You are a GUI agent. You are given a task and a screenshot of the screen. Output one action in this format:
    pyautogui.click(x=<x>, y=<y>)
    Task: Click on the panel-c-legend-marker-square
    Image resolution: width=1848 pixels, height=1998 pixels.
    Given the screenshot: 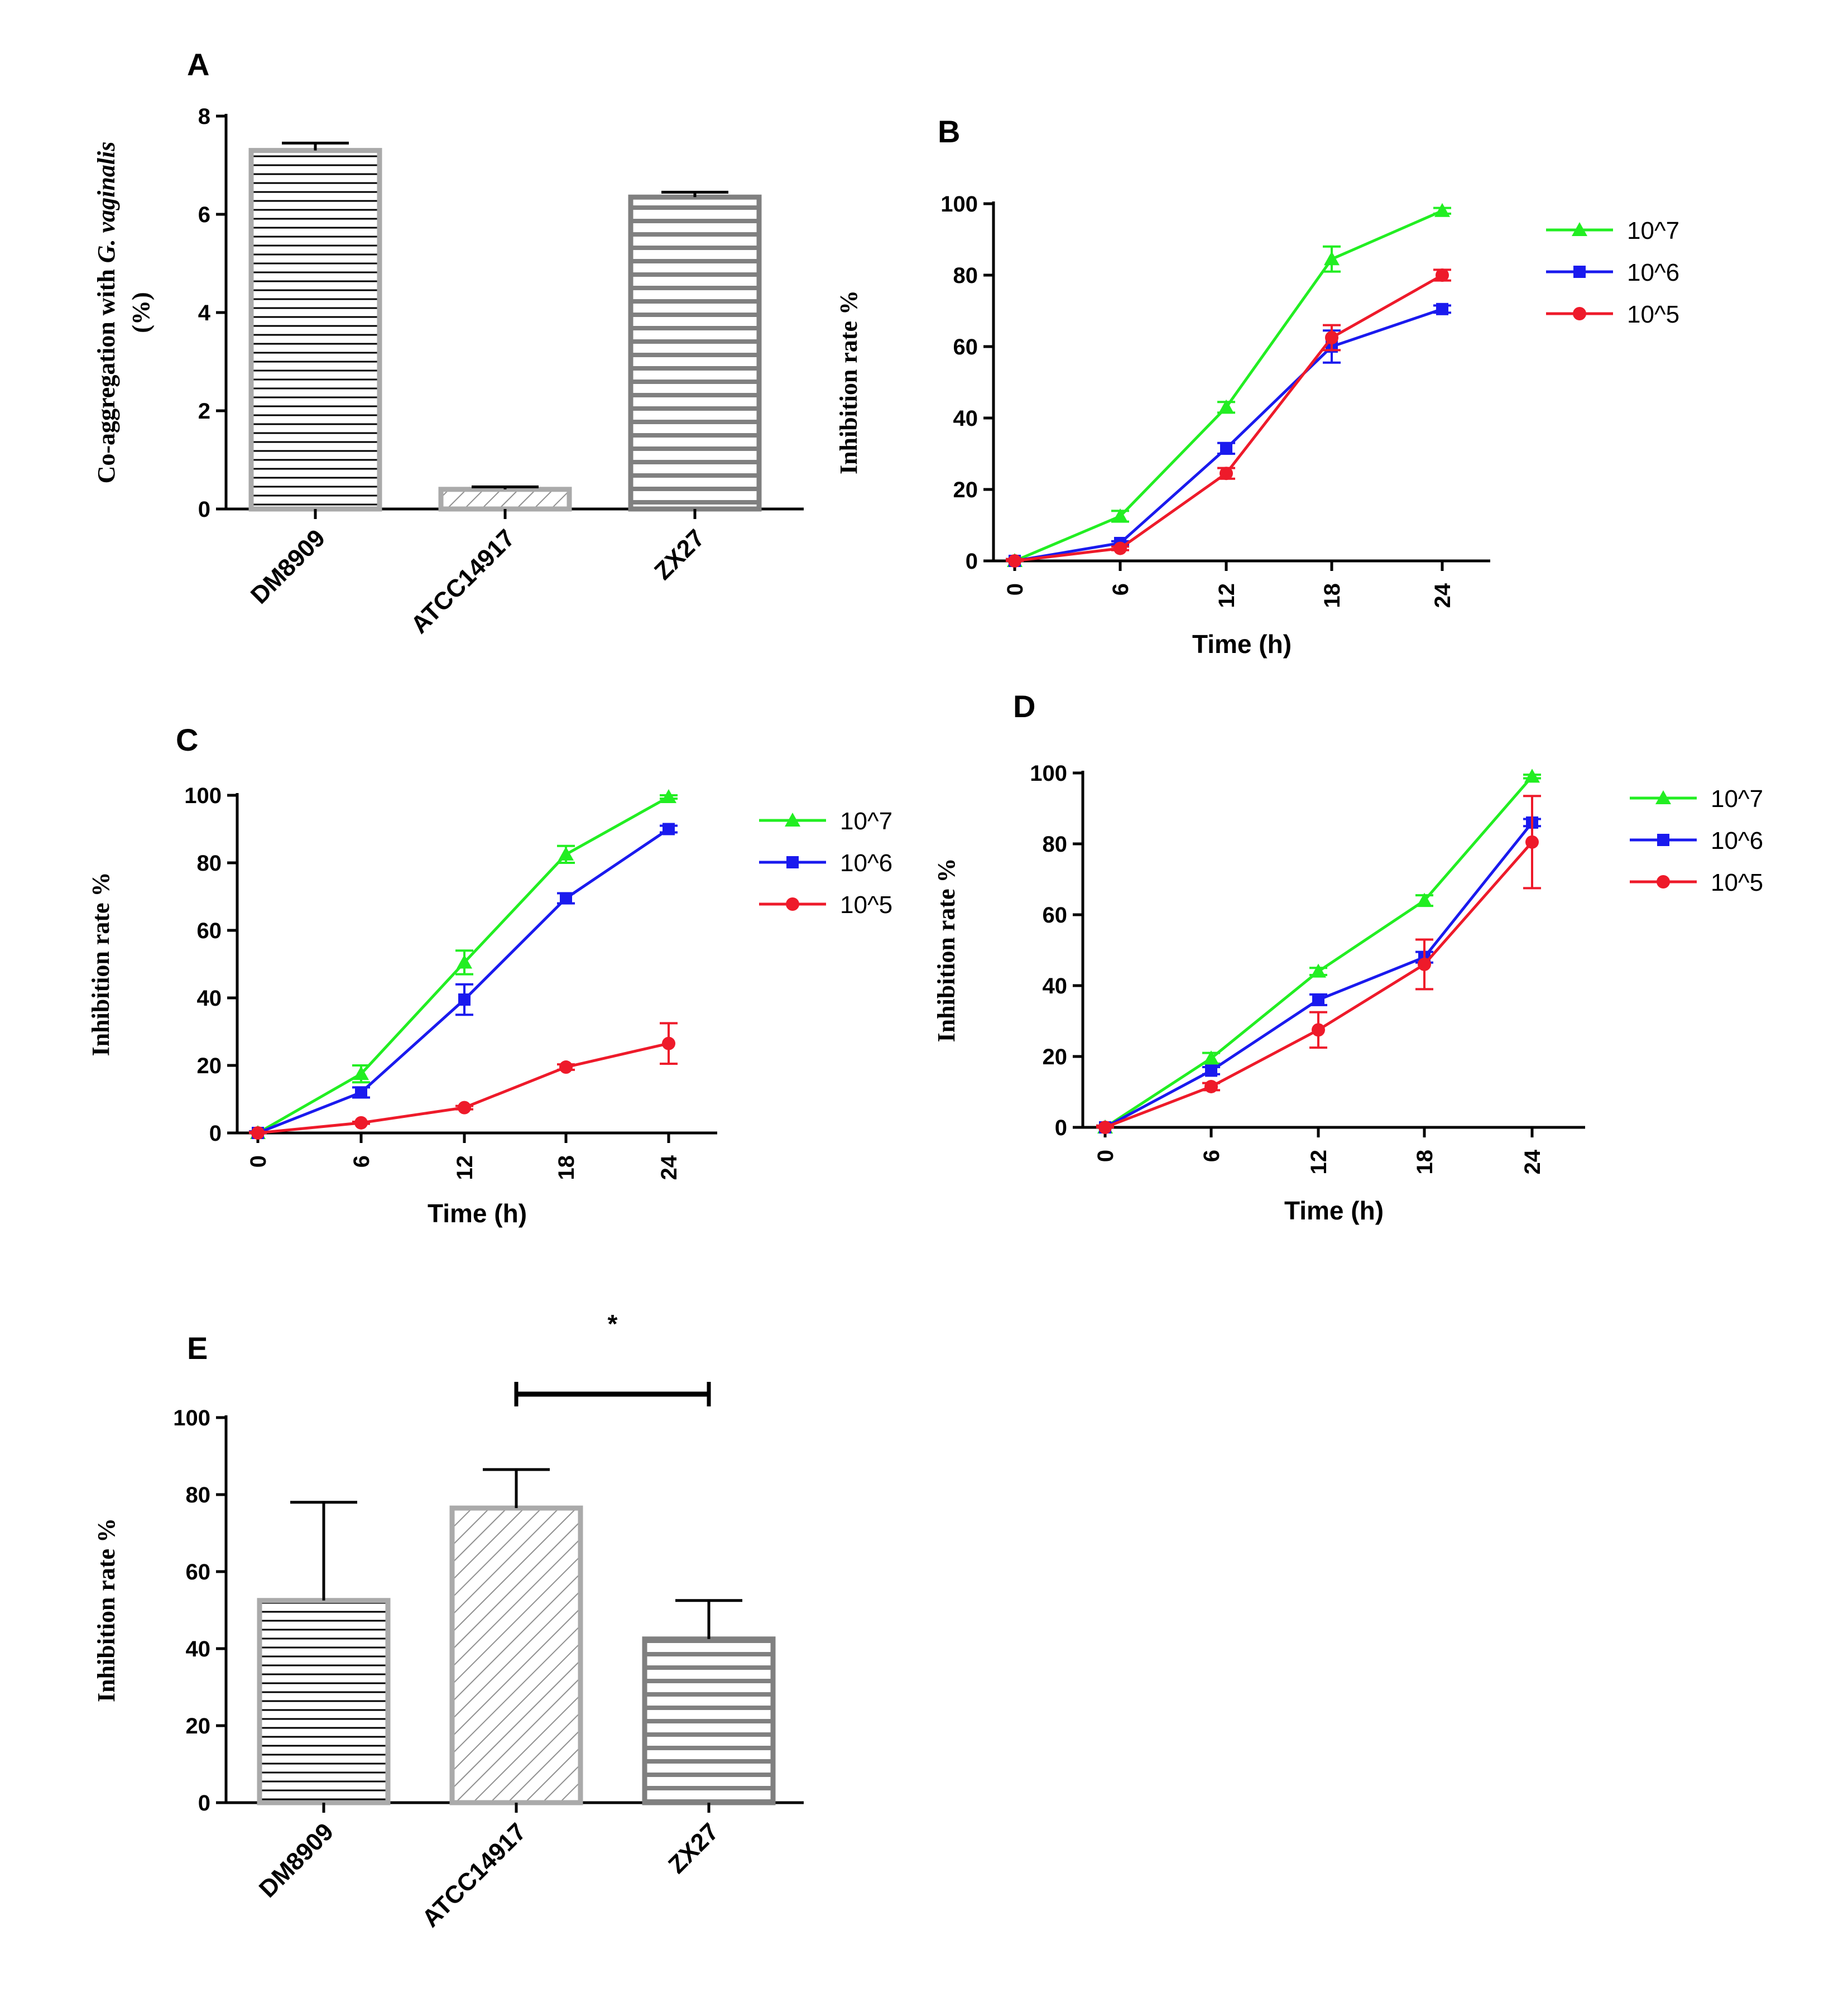 What is the action you would take?
    pyautogui.click(x=793, y=862)
    